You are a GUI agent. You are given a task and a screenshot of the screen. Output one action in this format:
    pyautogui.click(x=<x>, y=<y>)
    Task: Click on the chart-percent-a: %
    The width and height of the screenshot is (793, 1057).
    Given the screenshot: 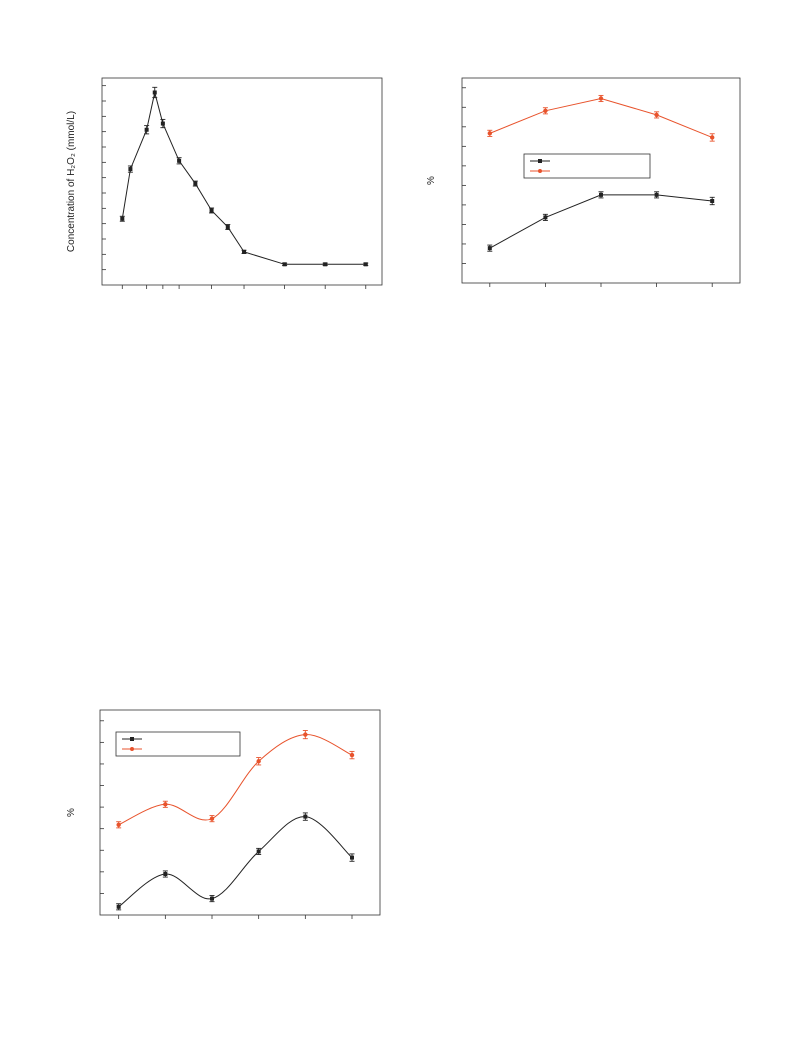 What is the action you would take?
    pyautogui.click(x=583, y=182)
    